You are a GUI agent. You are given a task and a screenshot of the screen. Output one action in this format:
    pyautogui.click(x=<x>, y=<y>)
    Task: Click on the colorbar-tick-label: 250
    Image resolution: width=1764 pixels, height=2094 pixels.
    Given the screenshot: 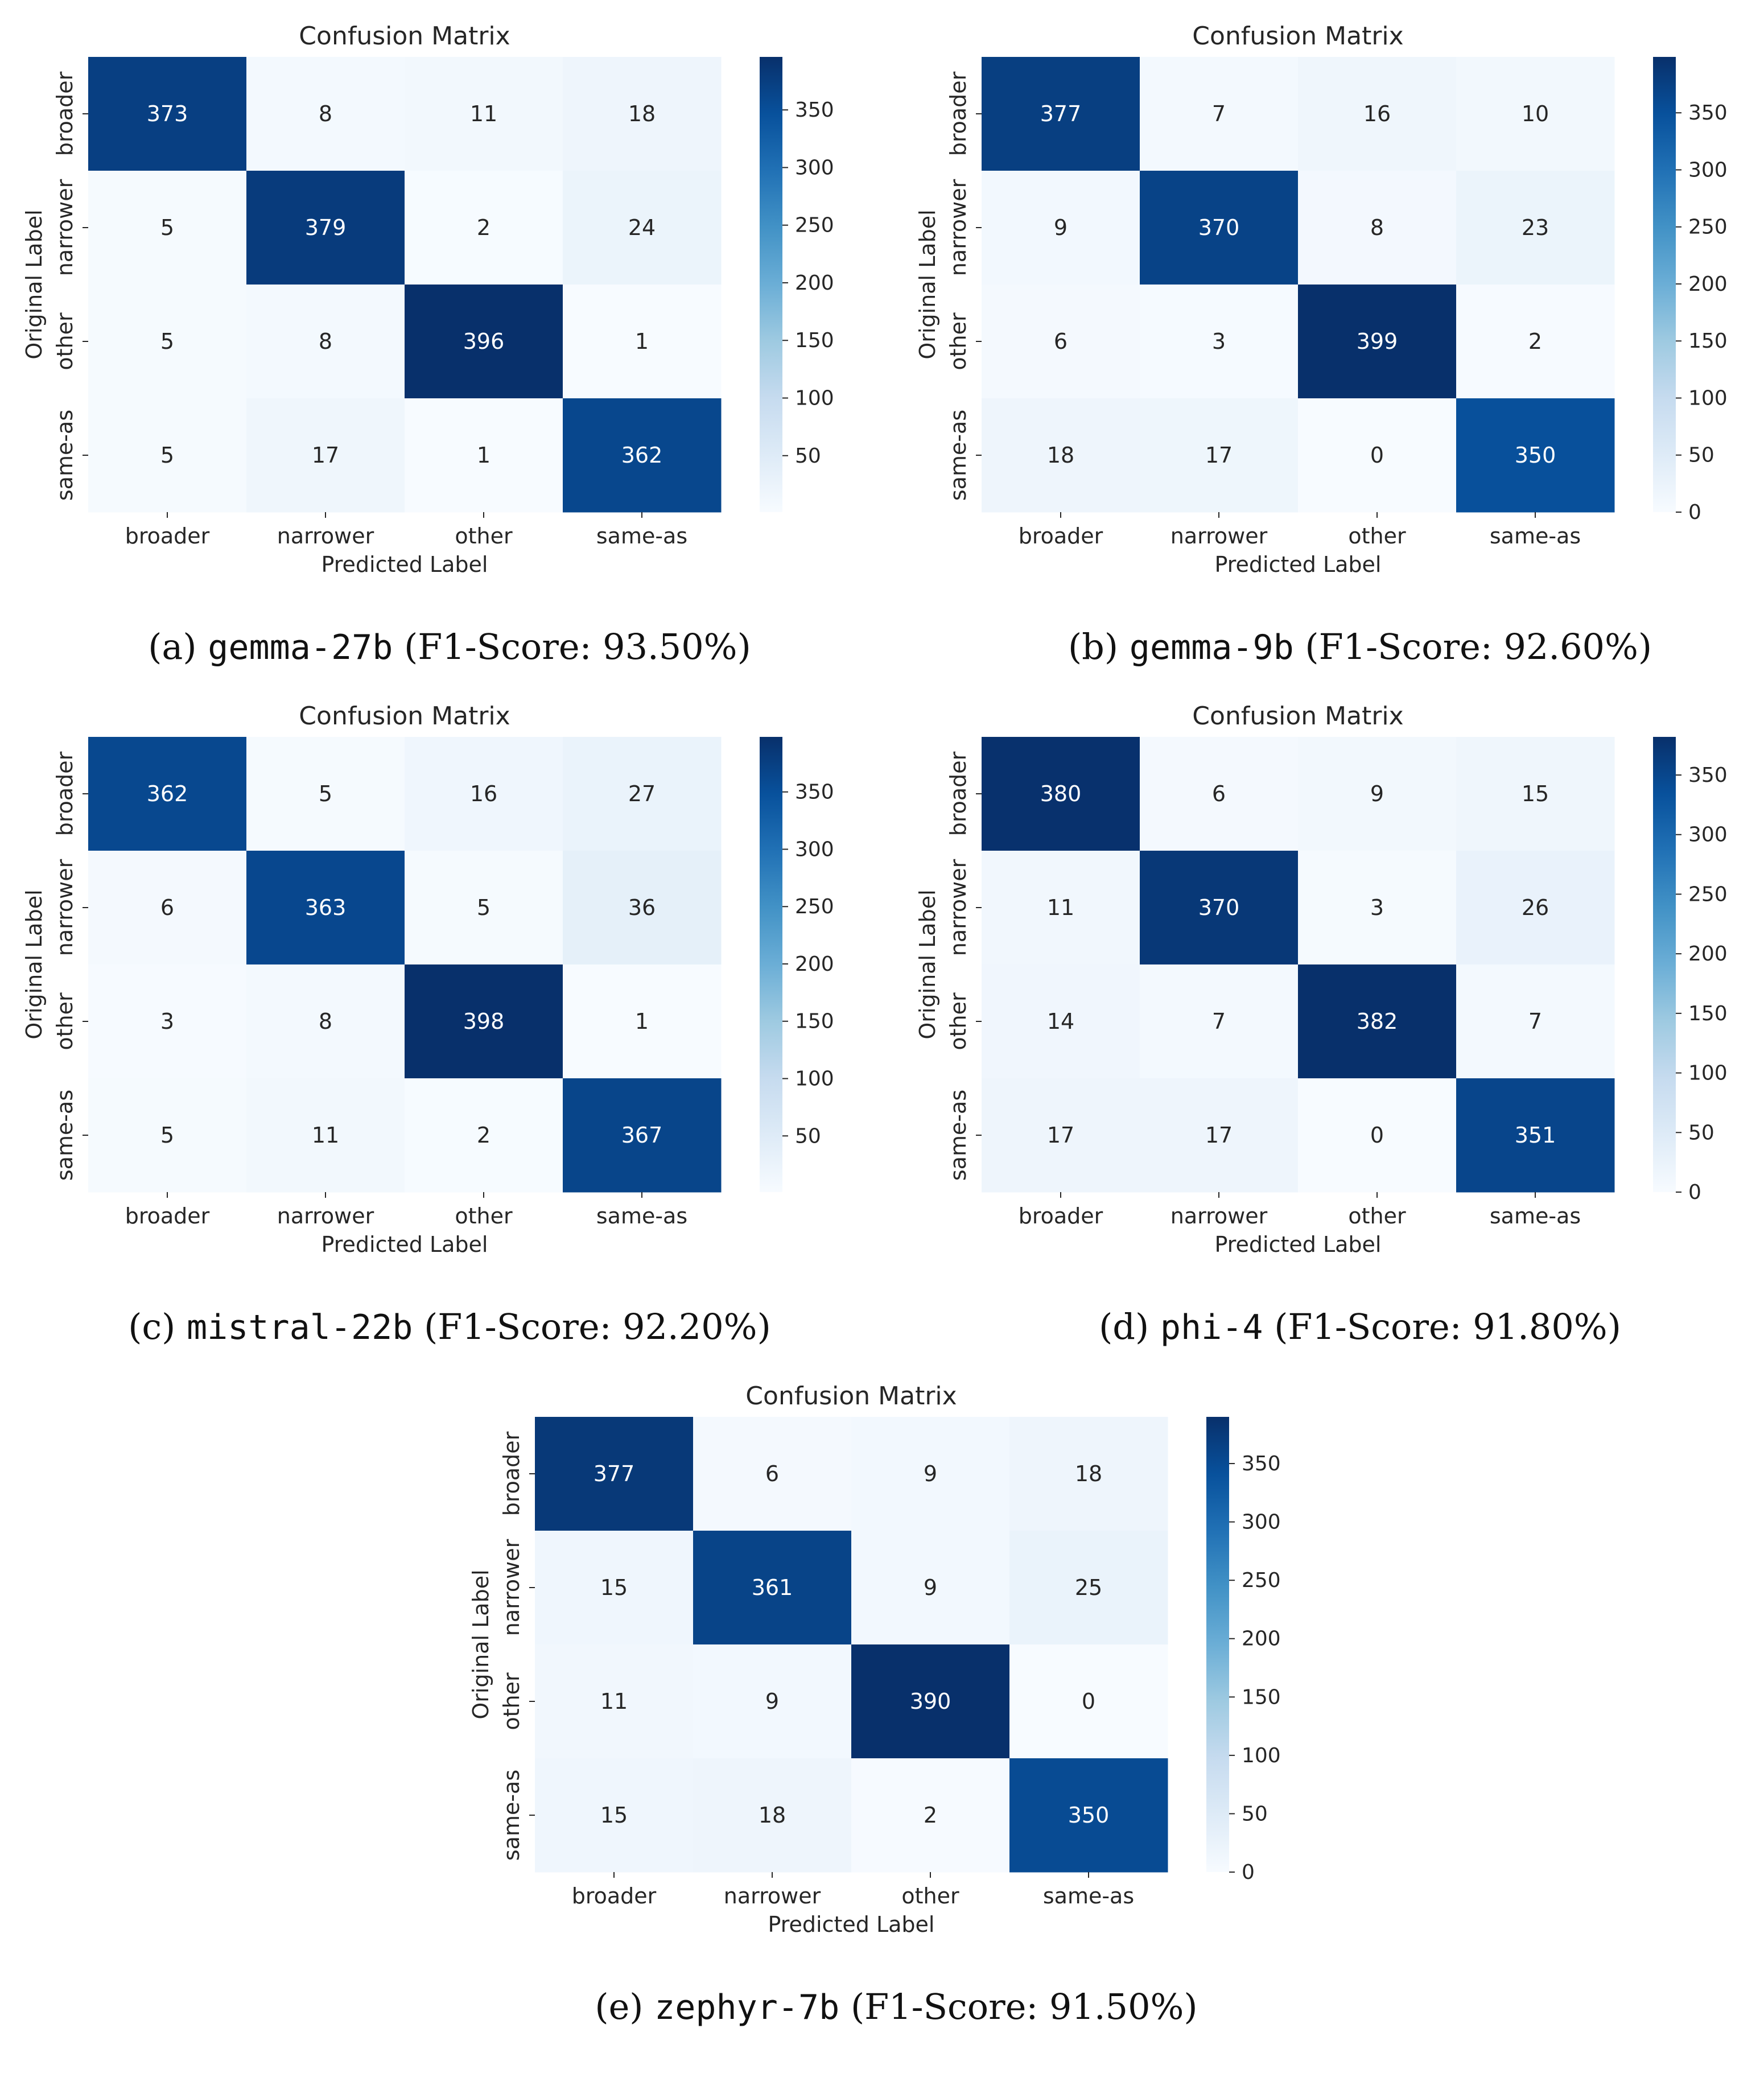 What is the action you would take?
    pyautogui.click(x=1261, y=1580)
    